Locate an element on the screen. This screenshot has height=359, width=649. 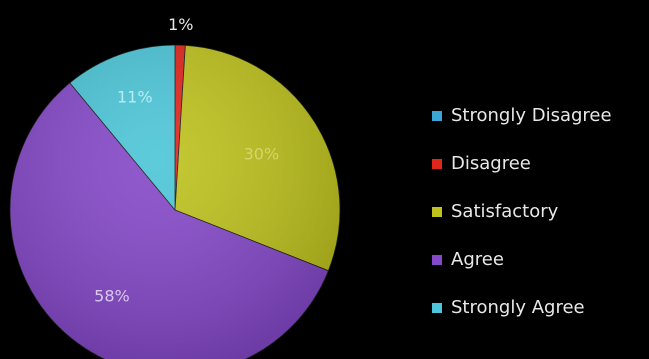
legend-label: Agree is located at coordinates (477, 259).